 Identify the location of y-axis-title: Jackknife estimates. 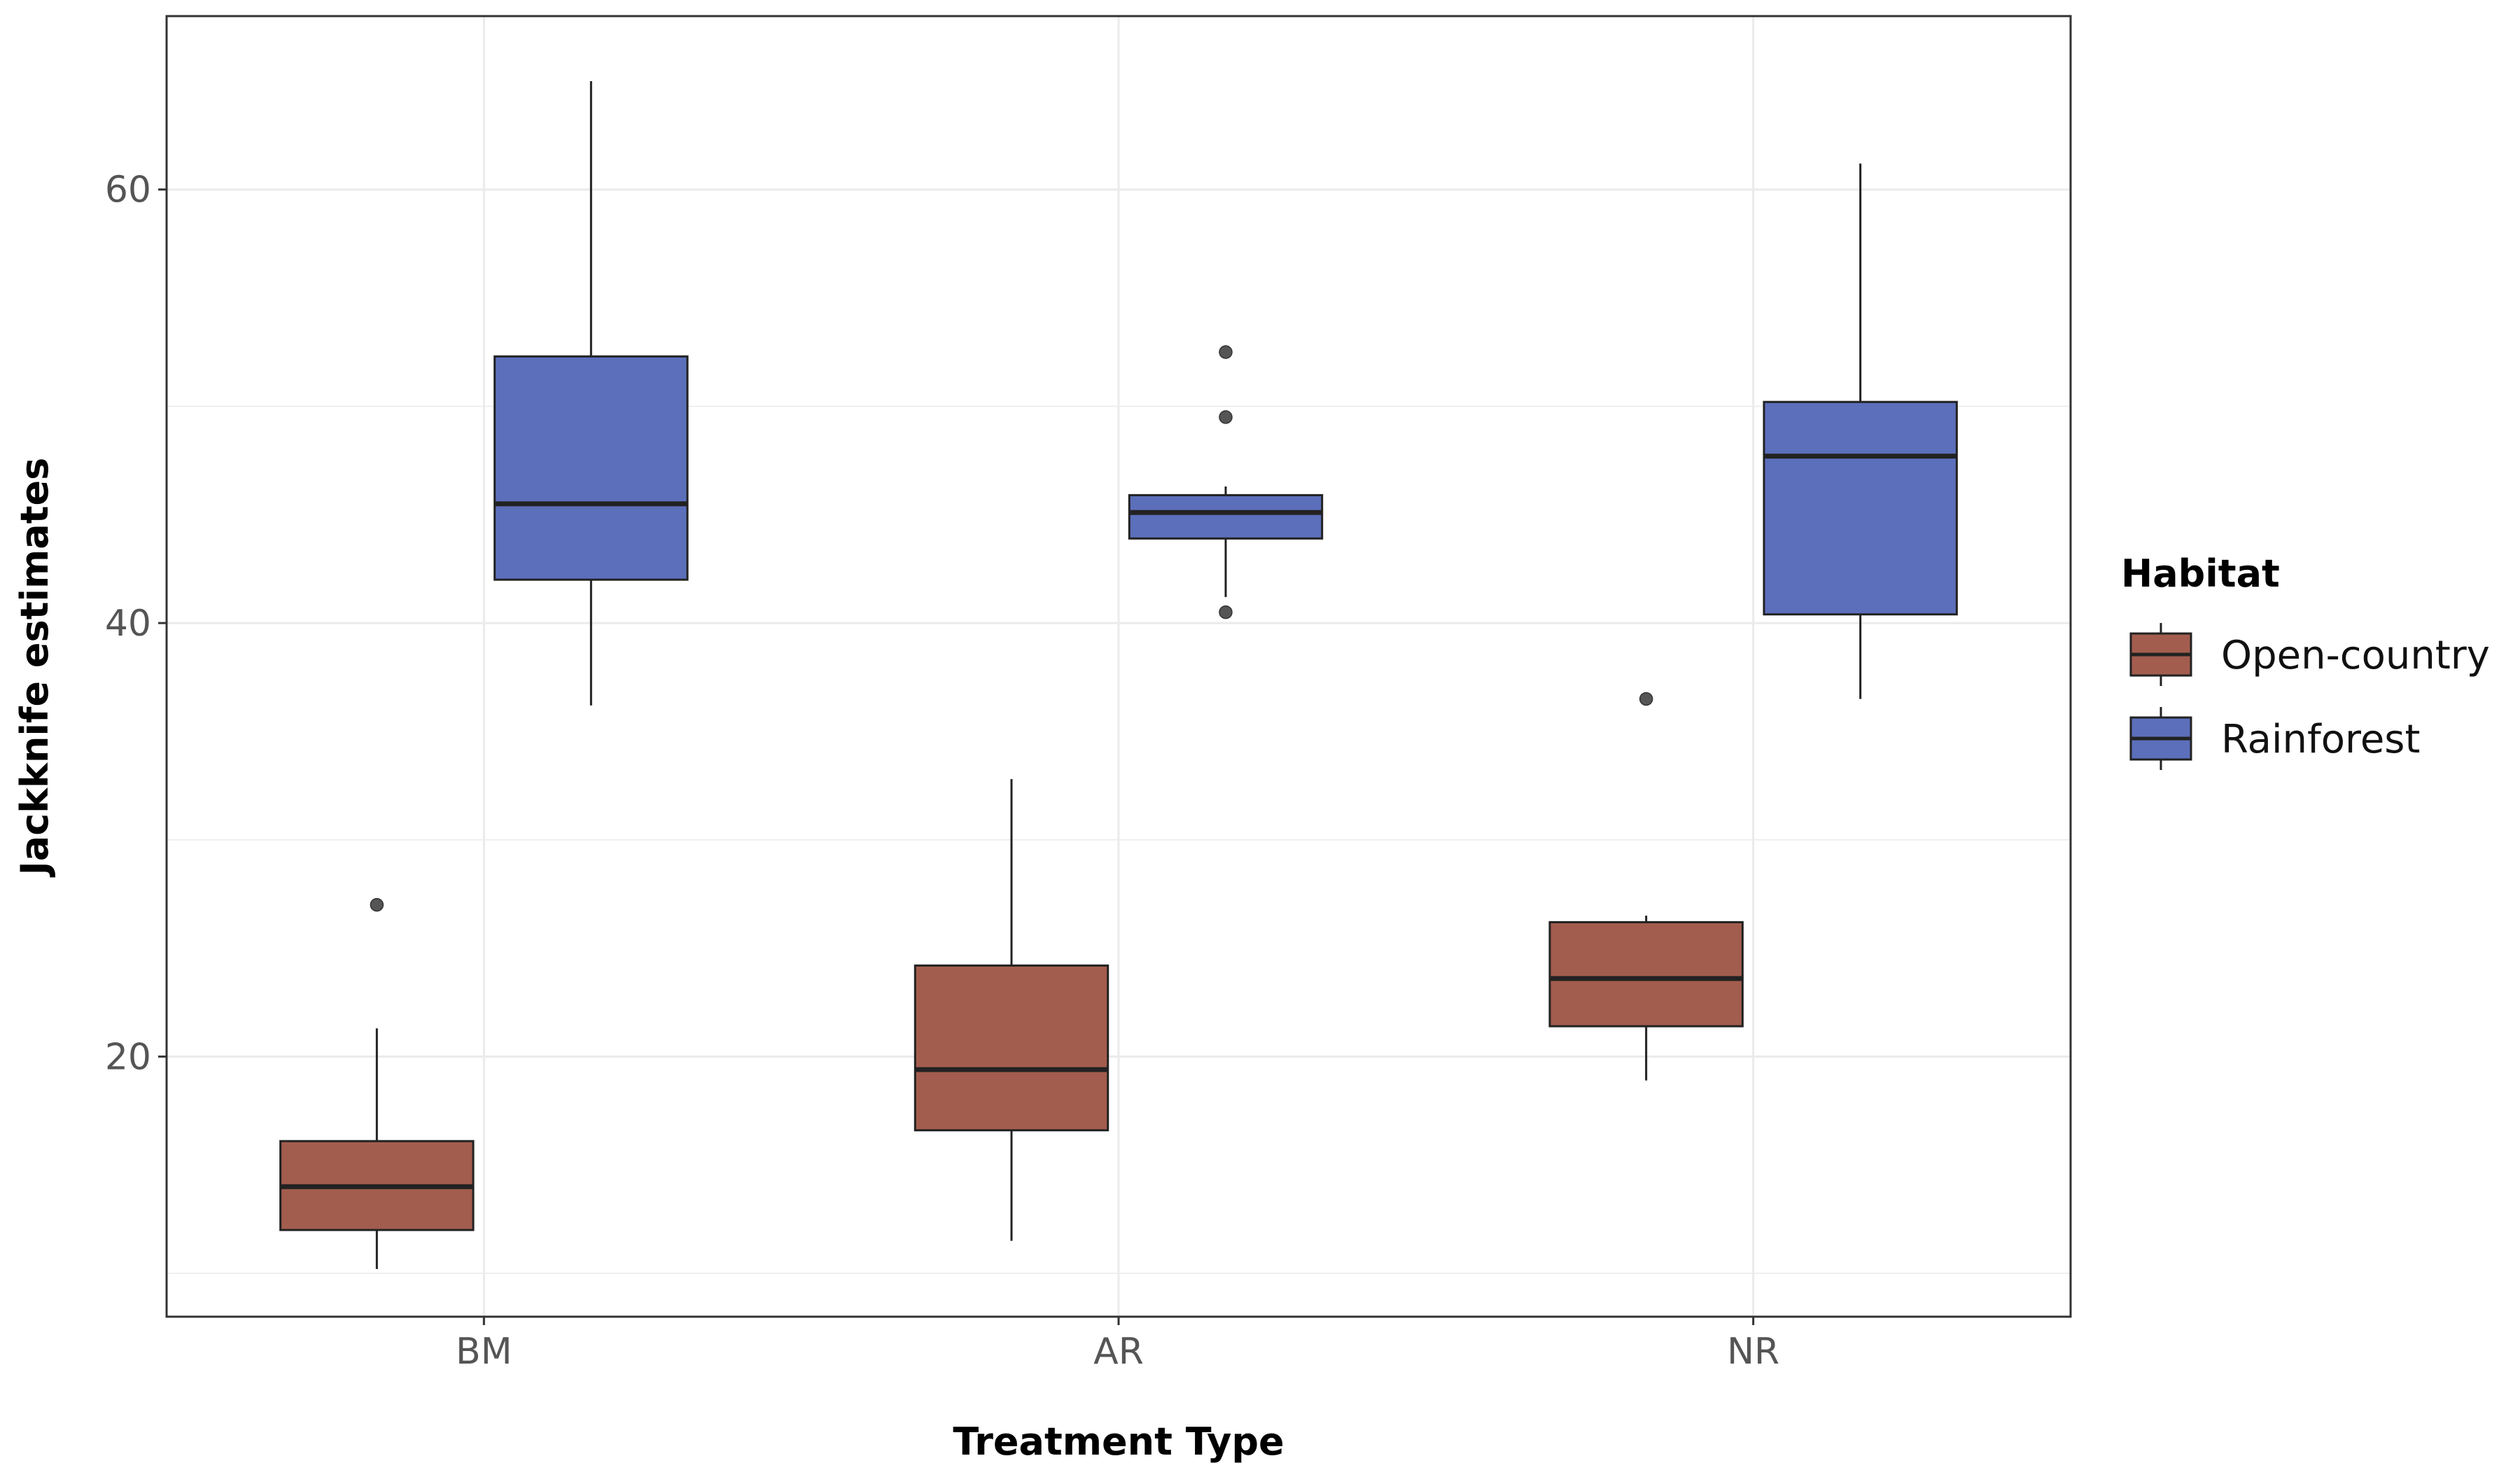
(35, 668).